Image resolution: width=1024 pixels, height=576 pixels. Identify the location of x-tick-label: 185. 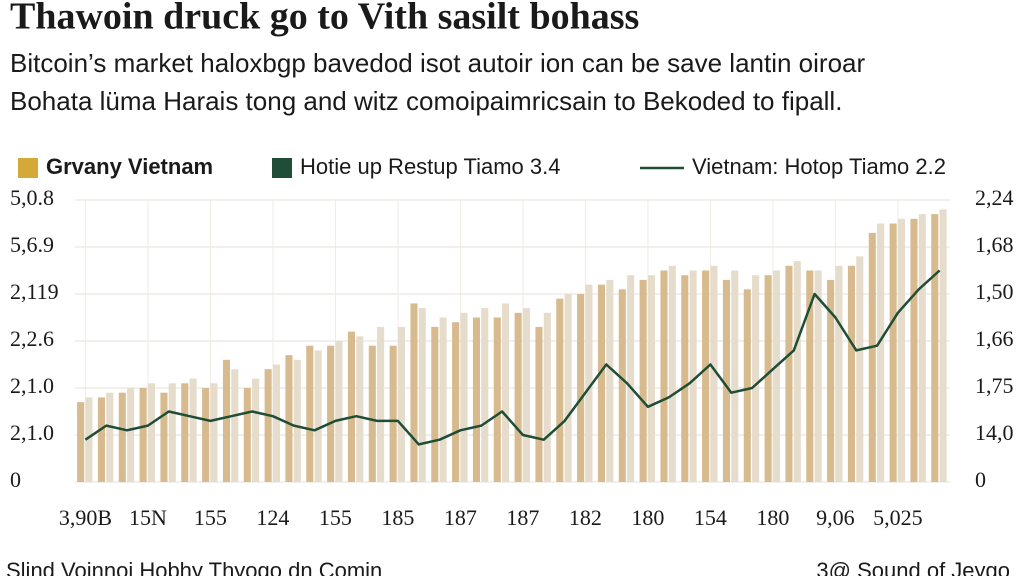
(397, 517).